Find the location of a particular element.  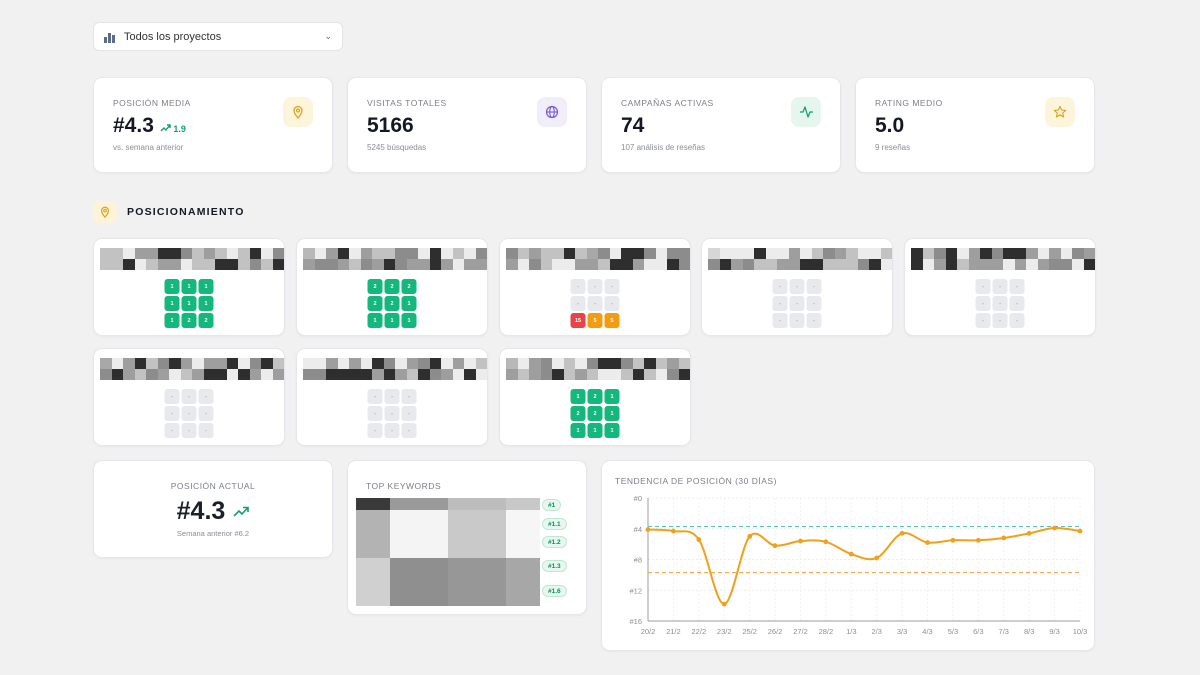

current-position-title: POSICIÓN ACTUAL is located at coordinates (213, 486).